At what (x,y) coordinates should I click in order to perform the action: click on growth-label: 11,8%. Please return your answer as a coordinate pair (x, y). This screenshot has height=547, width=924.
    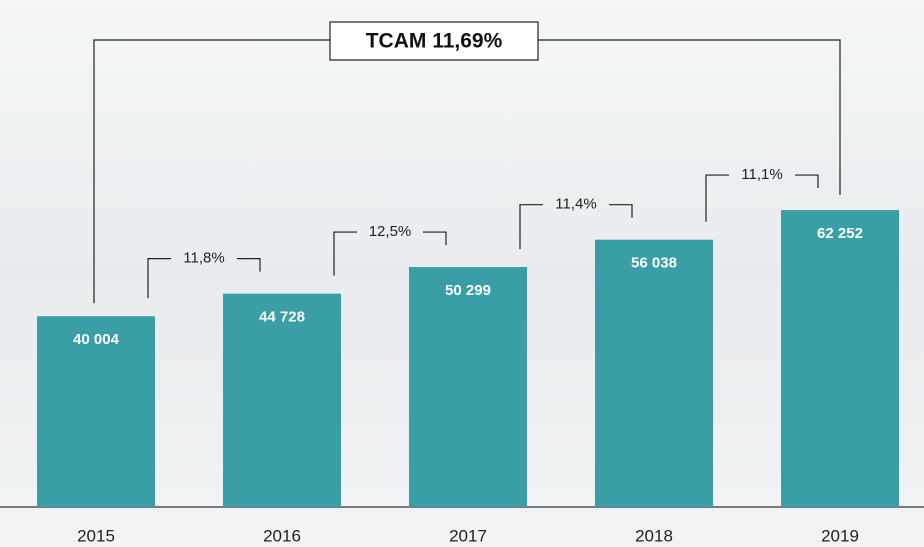
    Looking at the image, I should click on (203, 258).